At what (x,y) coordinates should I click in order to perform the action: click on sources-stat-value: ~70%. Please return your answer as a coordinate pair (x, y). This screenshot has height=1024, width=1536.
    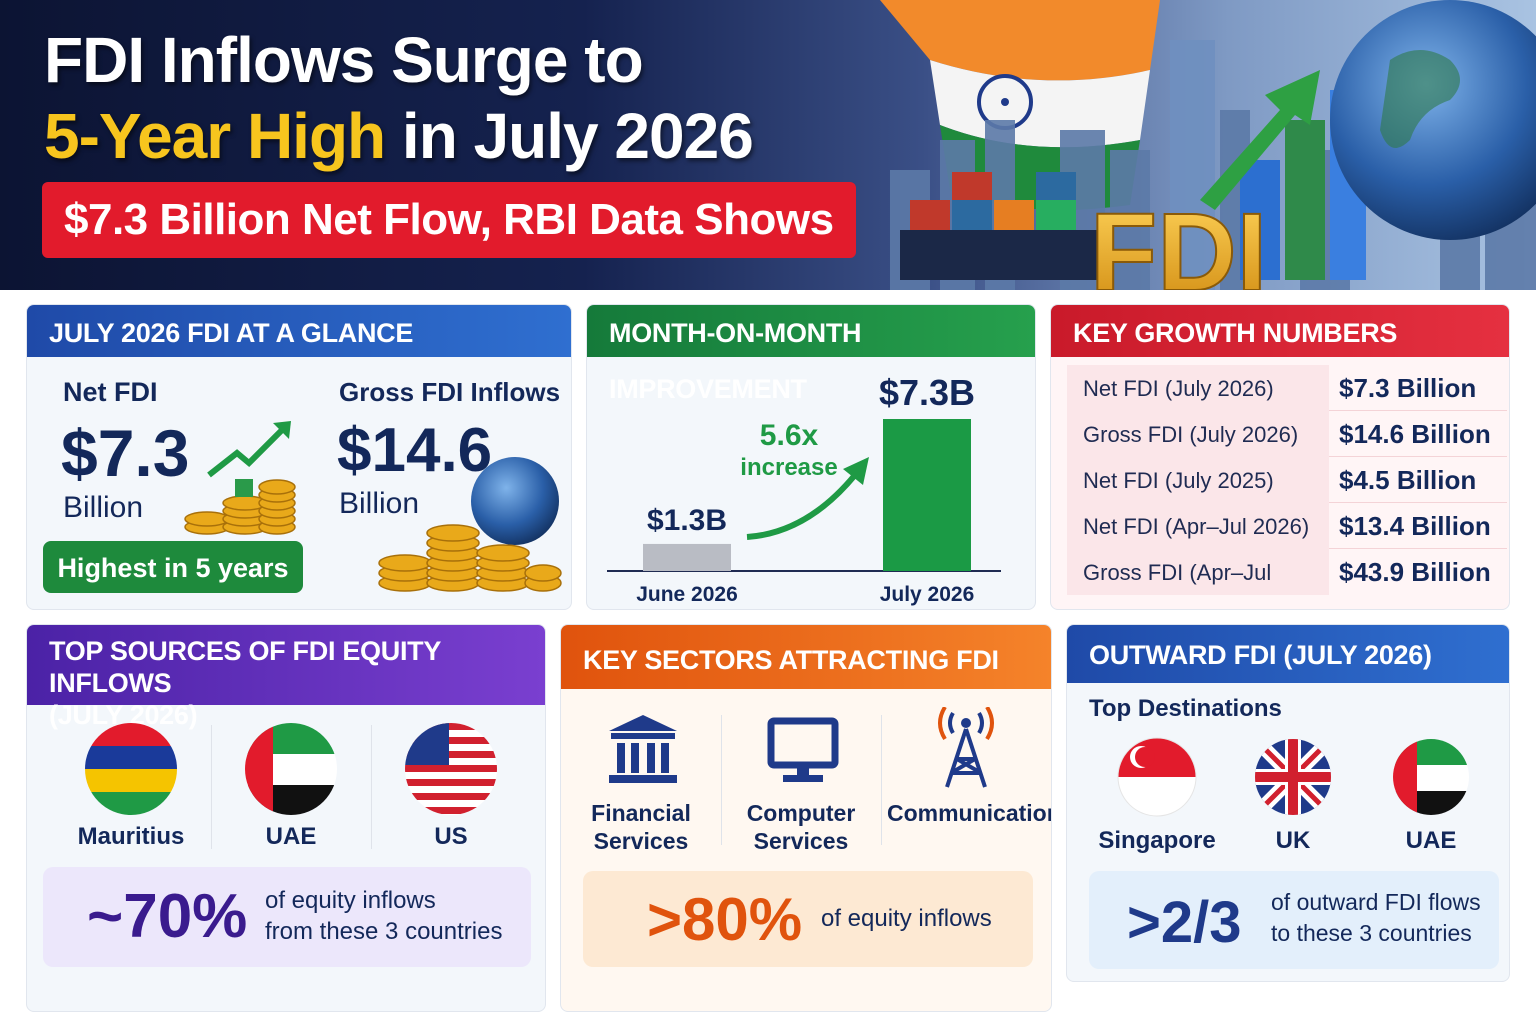
    Looking at the image, I should click on (167, 916).